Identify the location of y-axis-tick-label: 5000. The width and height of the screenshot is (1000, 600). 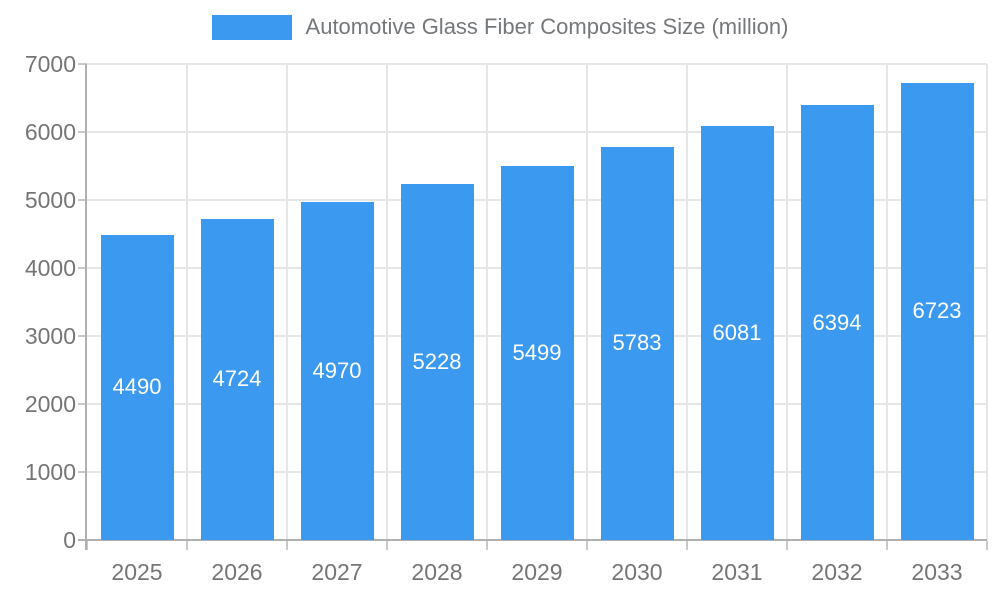
(50, 200).